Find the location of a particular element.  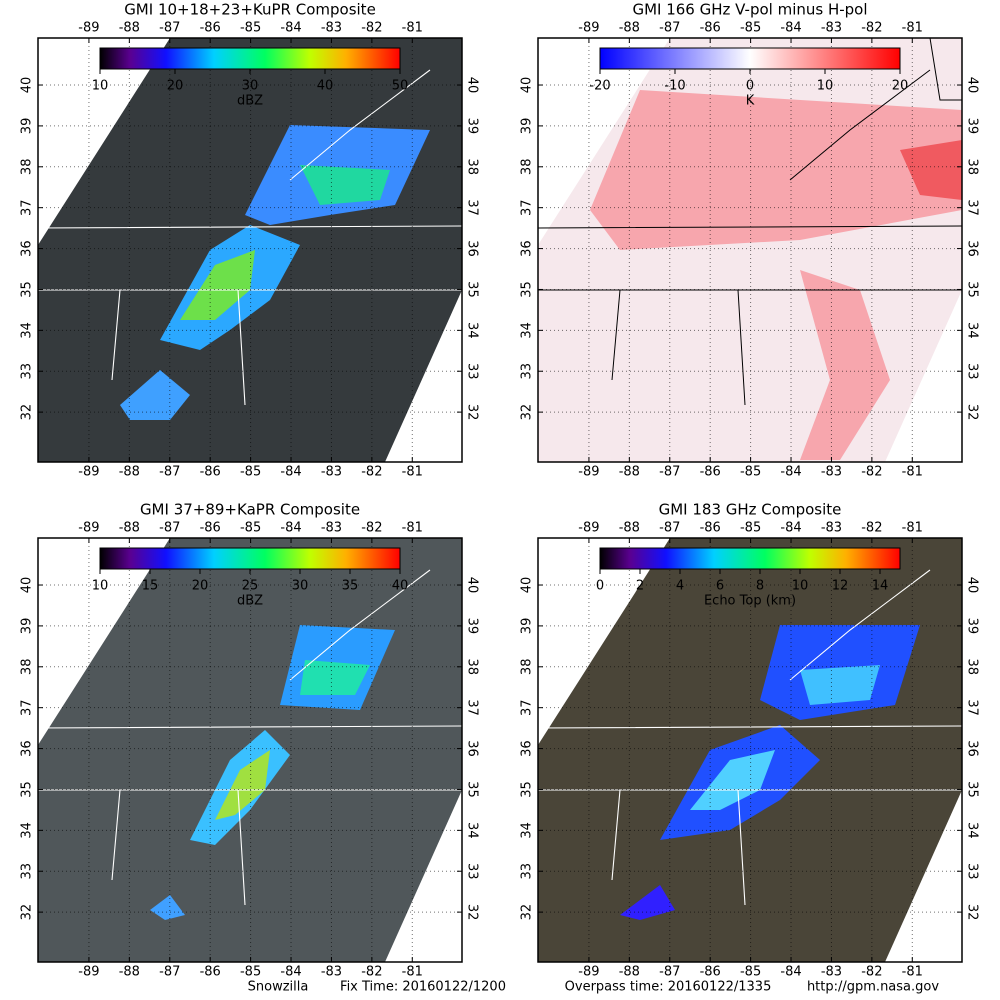

colorbar-tick-label: 6 is located at coordinates (720, 586).